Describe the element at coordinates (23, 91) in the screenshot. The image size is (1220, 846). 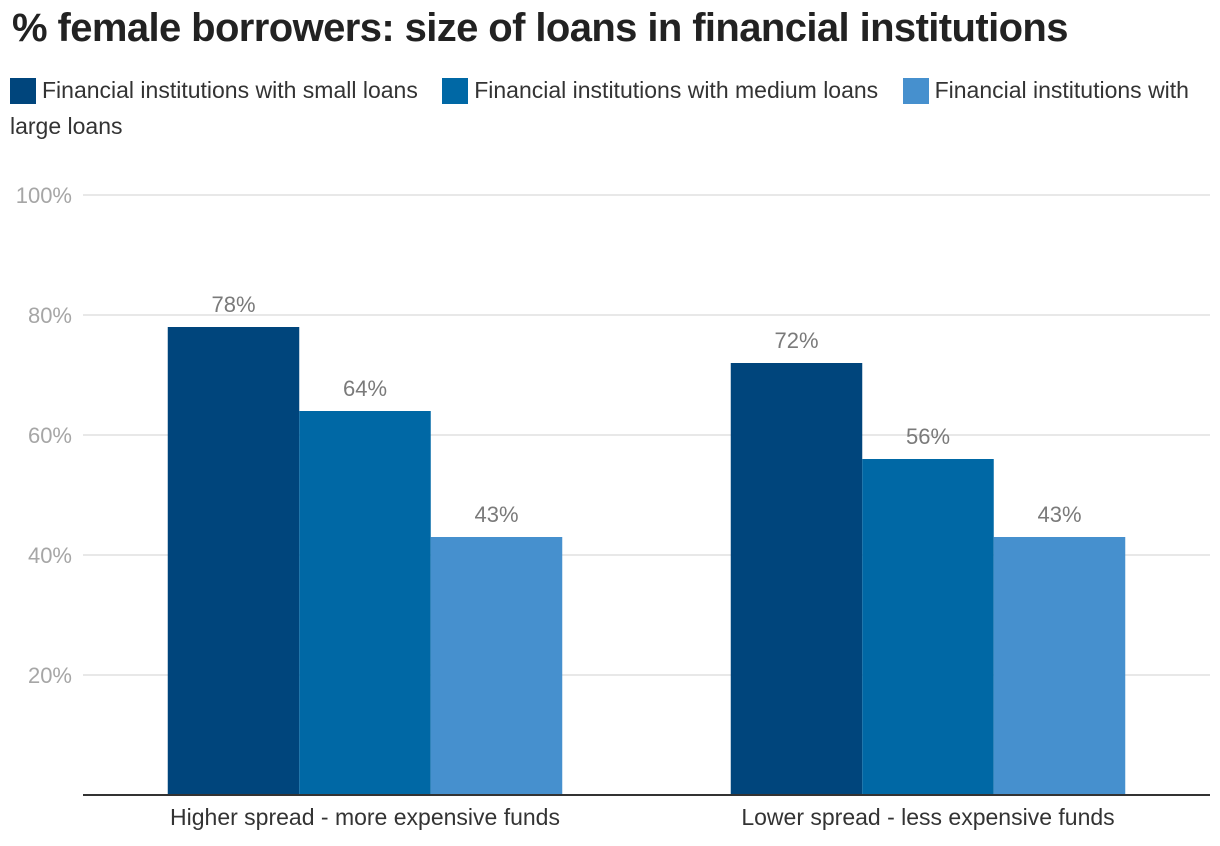
I see `legend-swatch-small-loans` at that location.